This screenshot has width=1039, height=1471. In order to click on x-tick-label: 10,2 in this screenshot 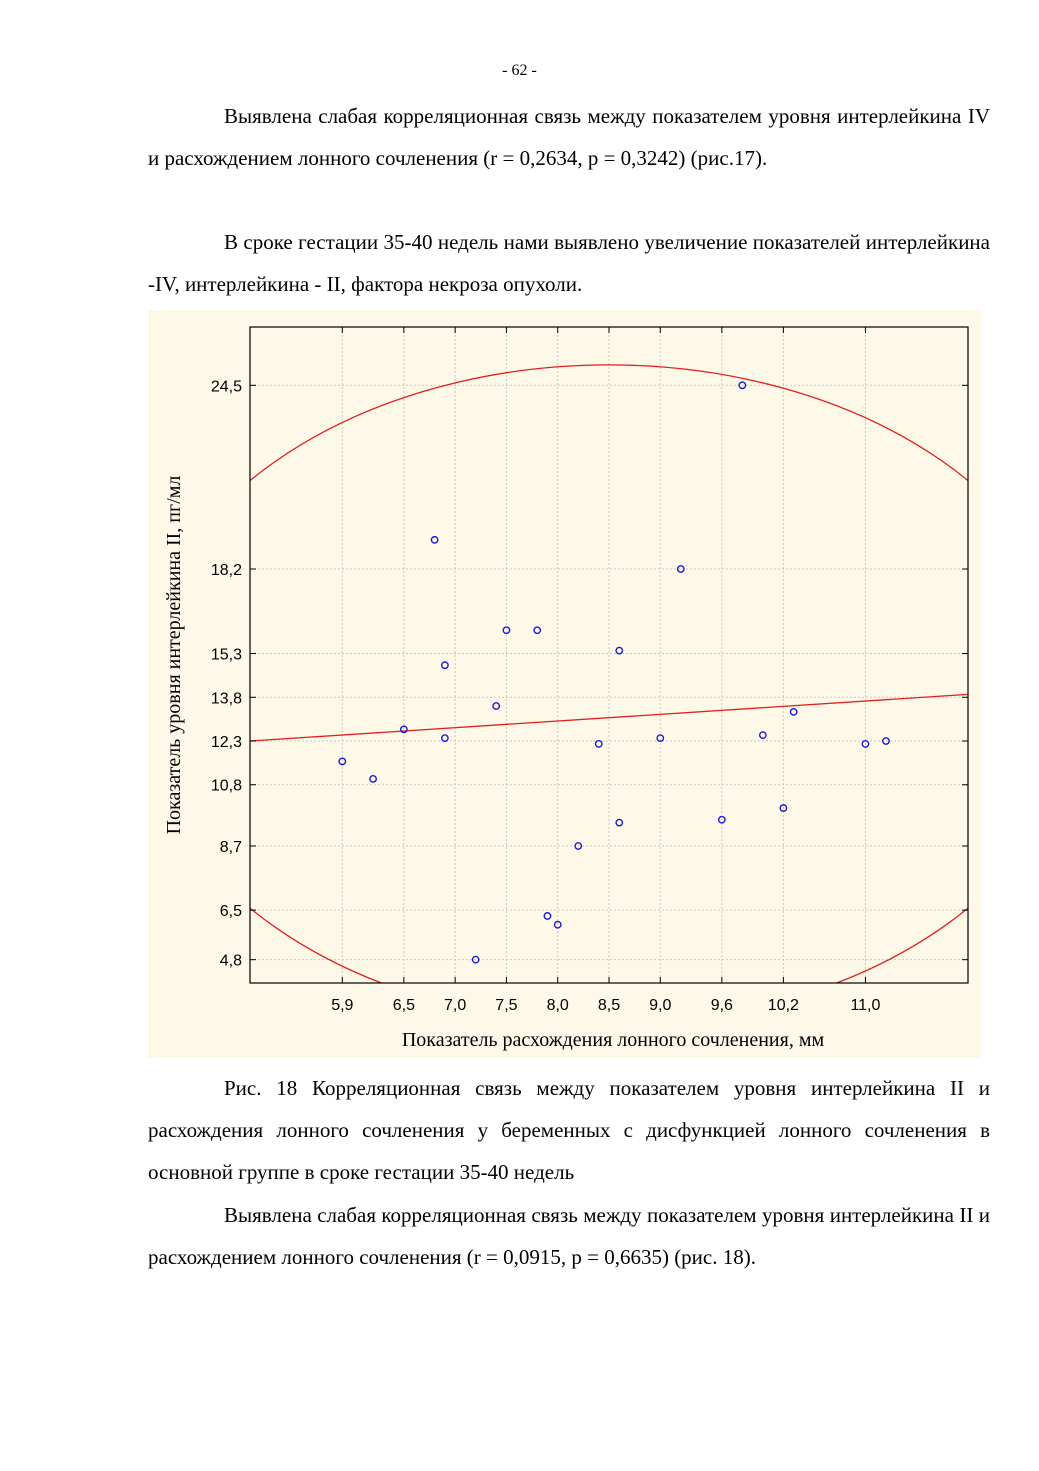, I will do `click(783, 1005)`.